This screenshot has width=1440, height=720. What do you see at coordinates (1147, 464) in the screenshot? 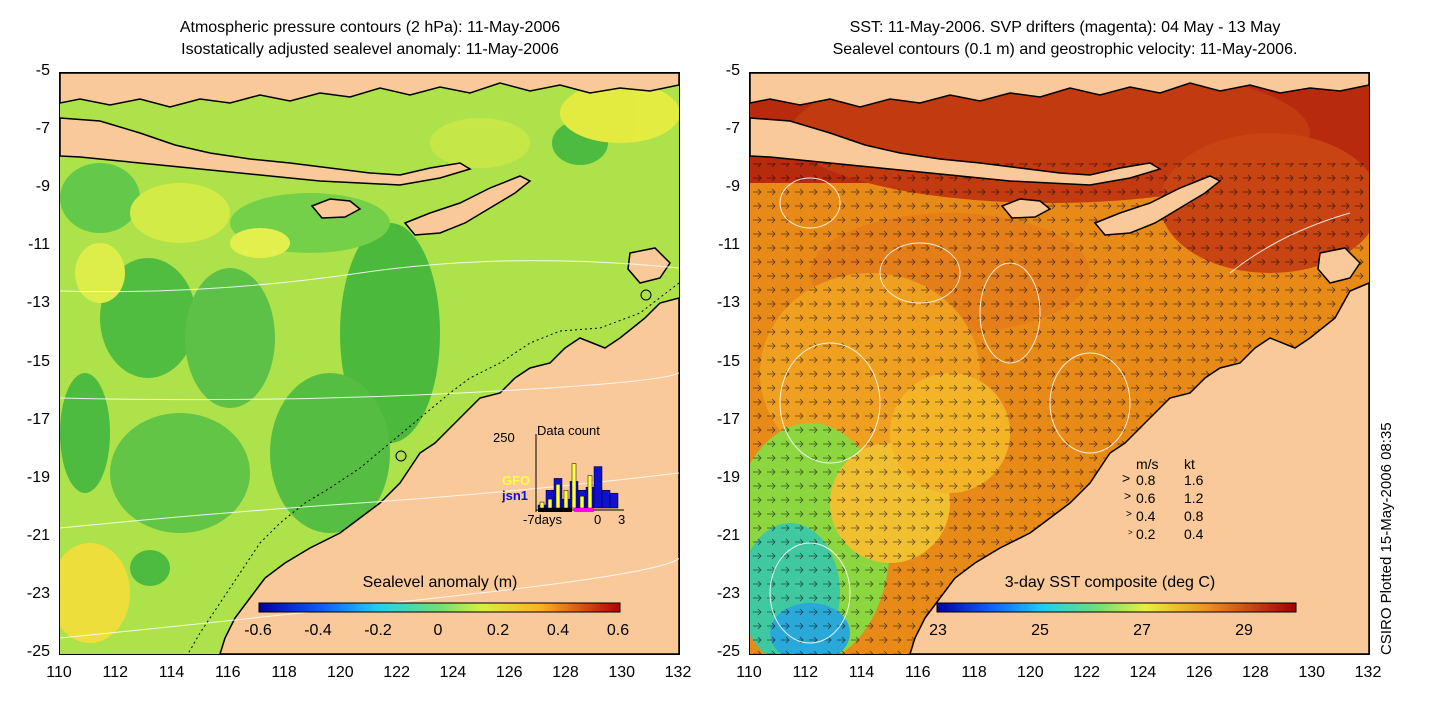
I see `legend-header-ms: m/s` at bounding box center [1147, 464].